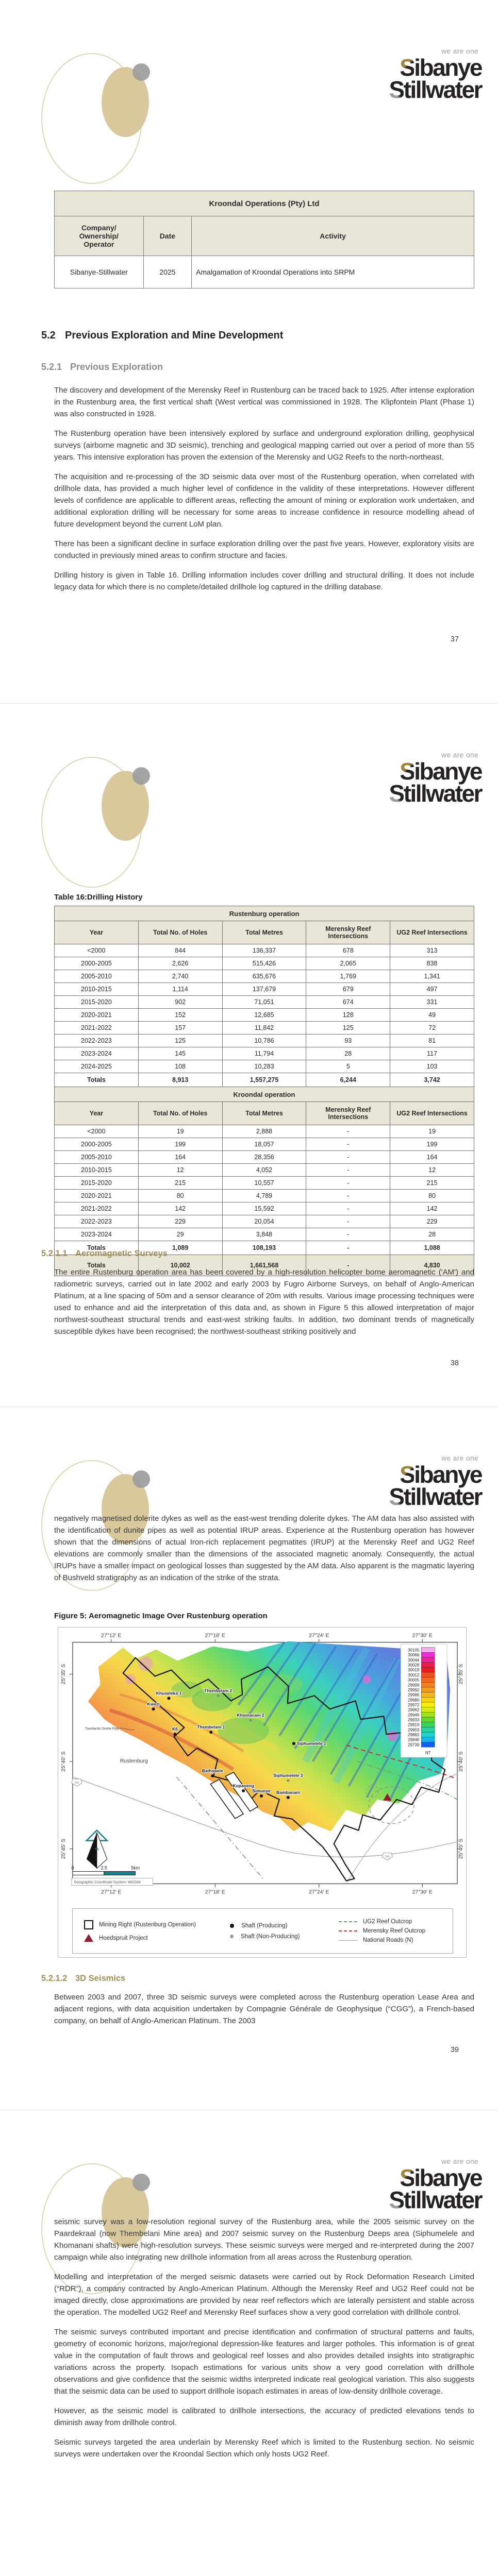  What do you see at coordinates (348, 1113) in the screenshot?
I see `column-header: Merensky Reef Intersections` at bounding box center [348, 1113].